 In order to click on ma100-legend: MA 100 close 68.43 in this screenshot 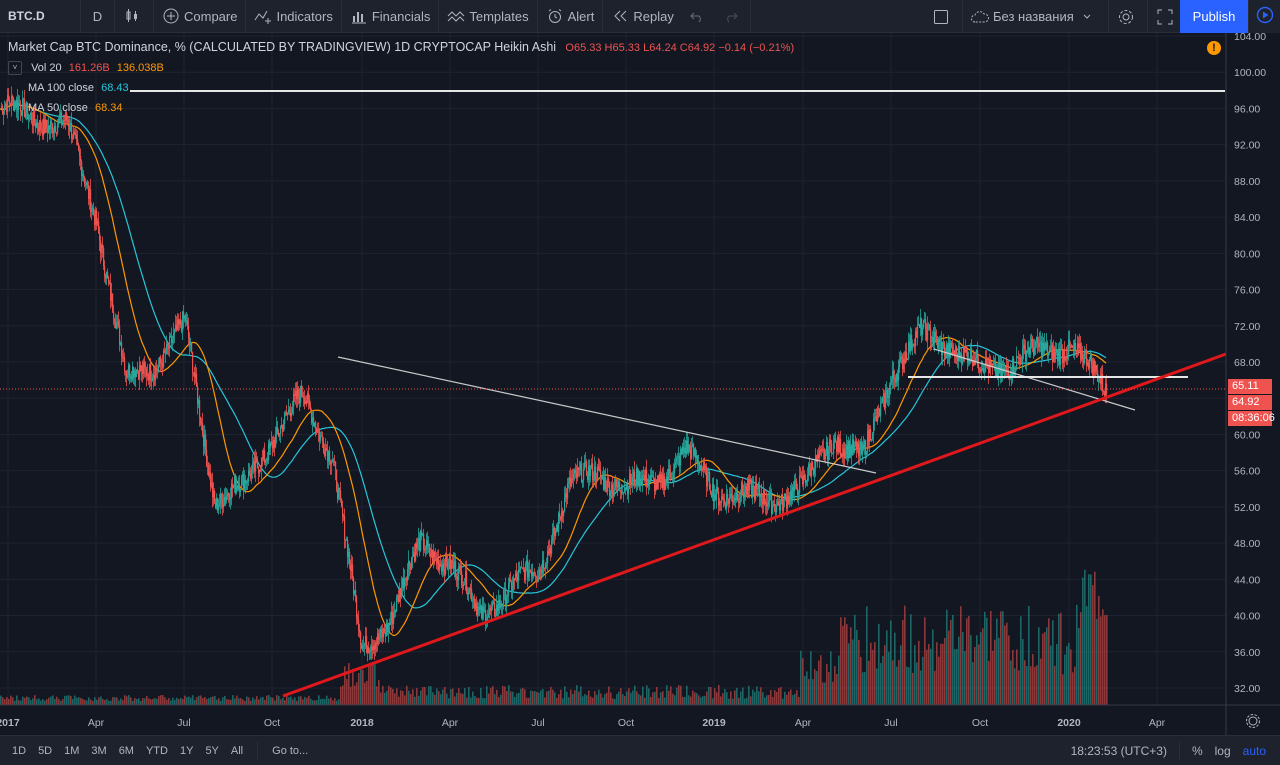, I will do `click(78, 88)`.